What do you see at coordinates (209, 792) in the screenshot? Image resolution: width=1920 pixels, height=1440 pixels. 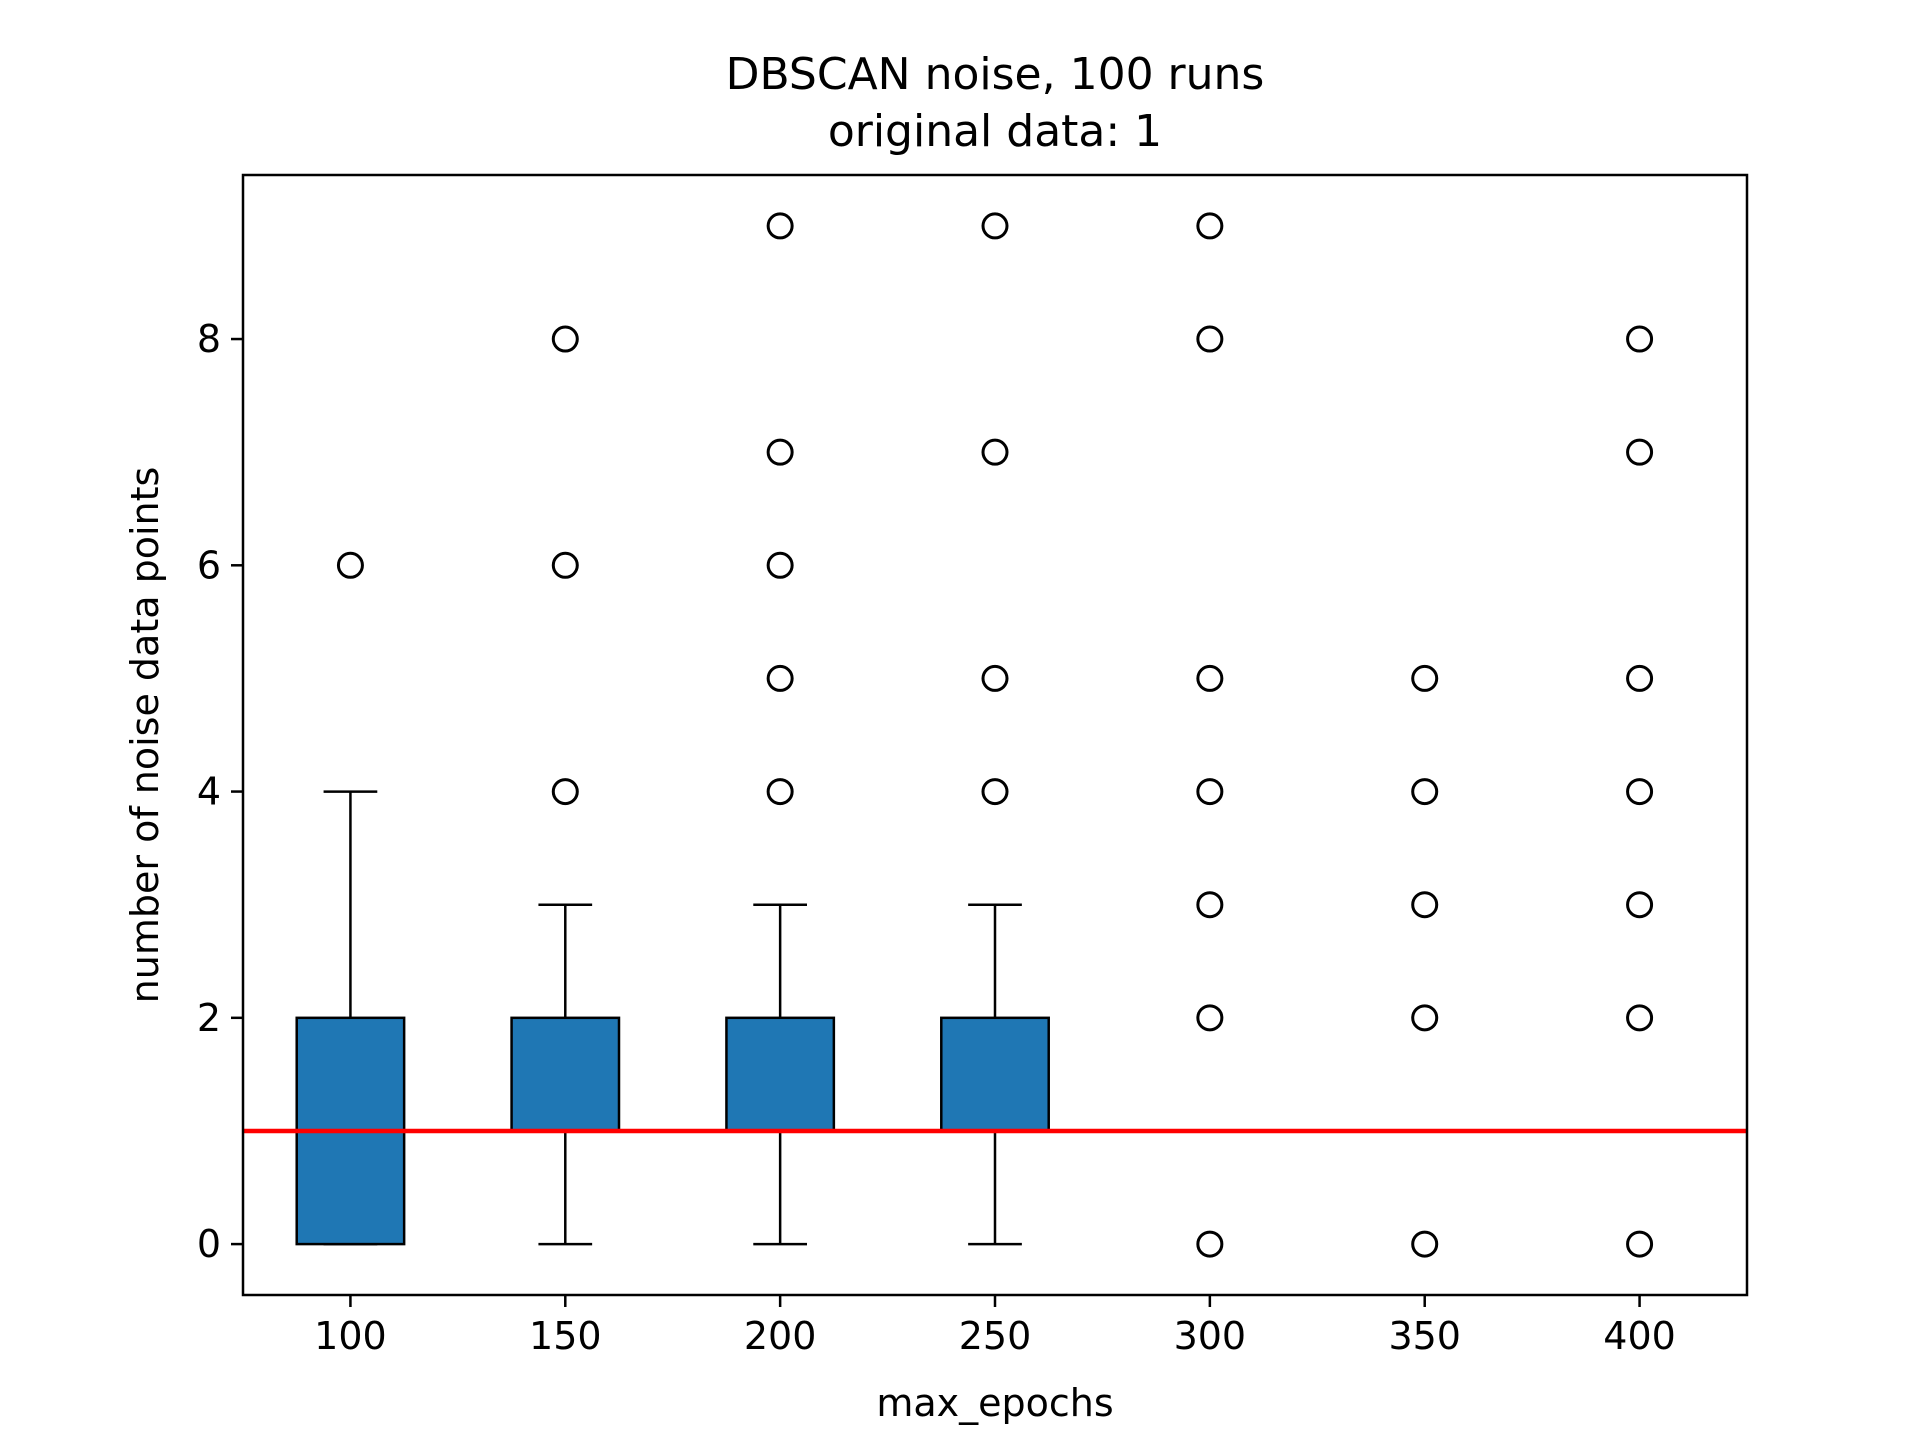 I see `y-tick-label: 4` at bounding box center [209, 792].